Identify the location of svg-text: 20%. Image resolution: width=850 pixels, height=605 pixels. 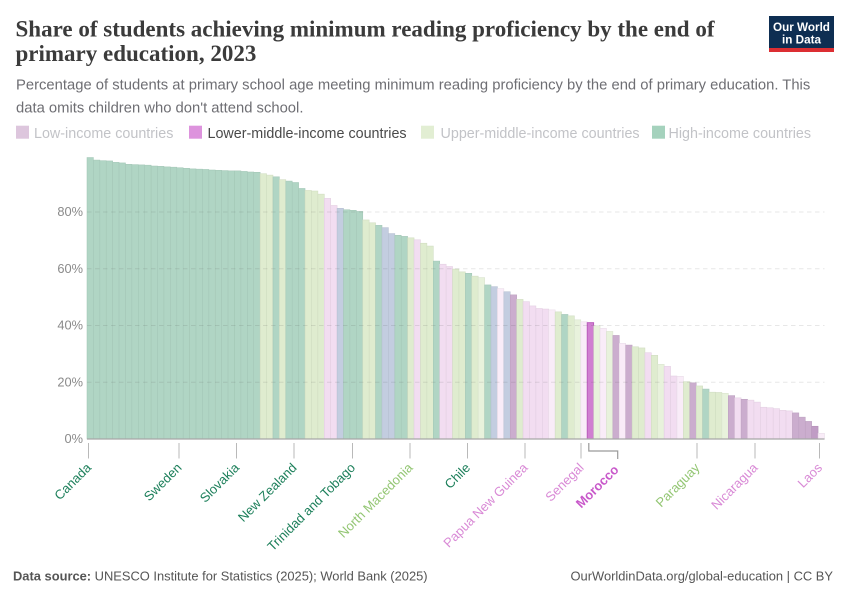
(70, 381).